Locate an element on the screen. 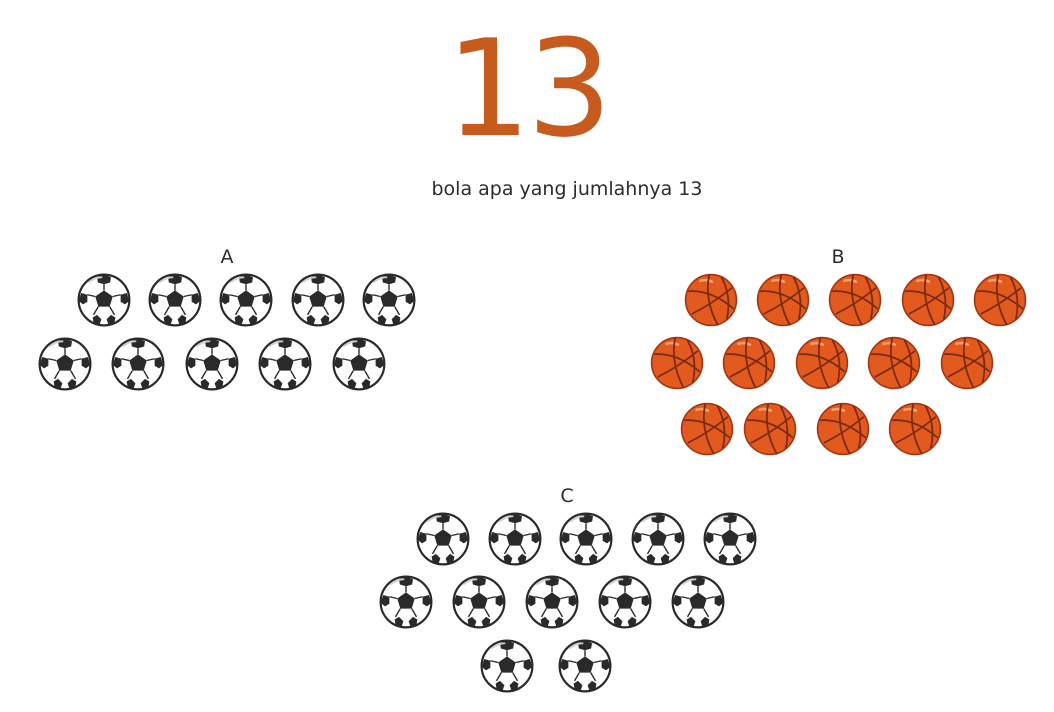  group-b-label: B is located at coordinates (838, 257).